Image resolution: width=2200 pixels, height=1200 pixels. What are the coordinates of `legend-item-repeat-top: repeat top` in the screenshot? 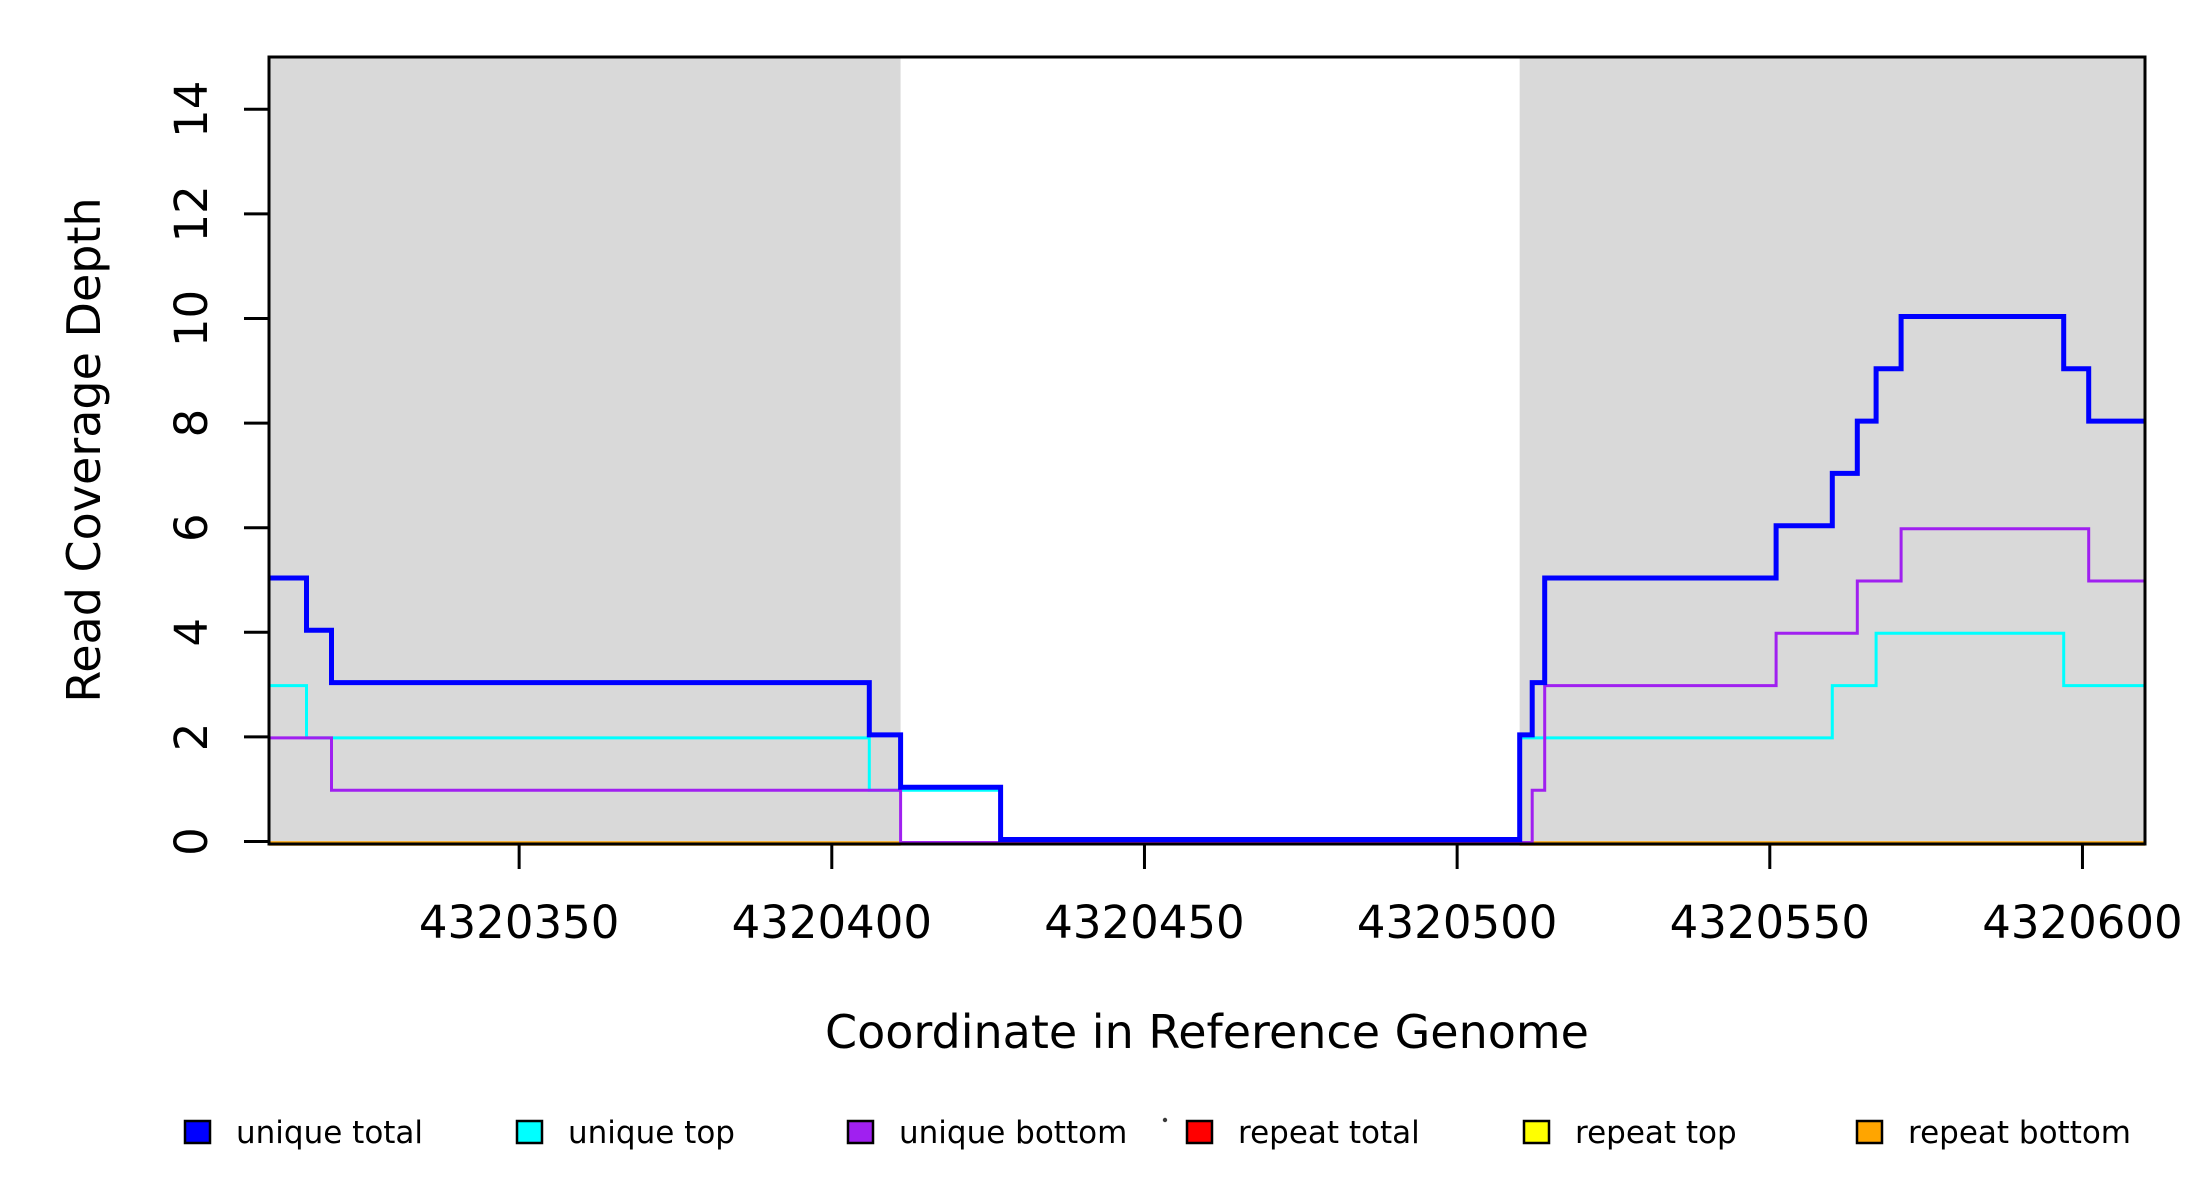 It's located at (1629, 1133).